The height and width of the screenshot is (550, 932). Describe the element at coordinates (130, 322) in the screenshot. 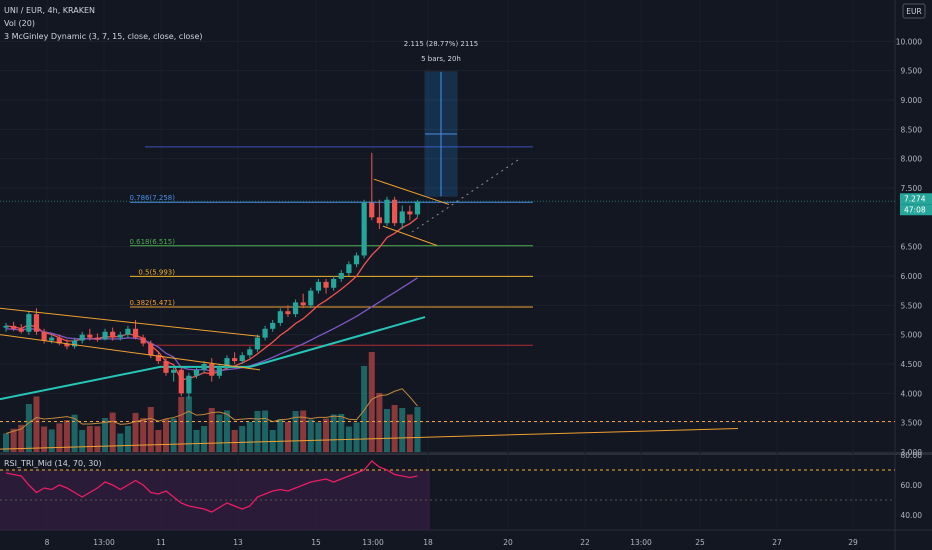

I see `wedge-upper-trendline` at that location.